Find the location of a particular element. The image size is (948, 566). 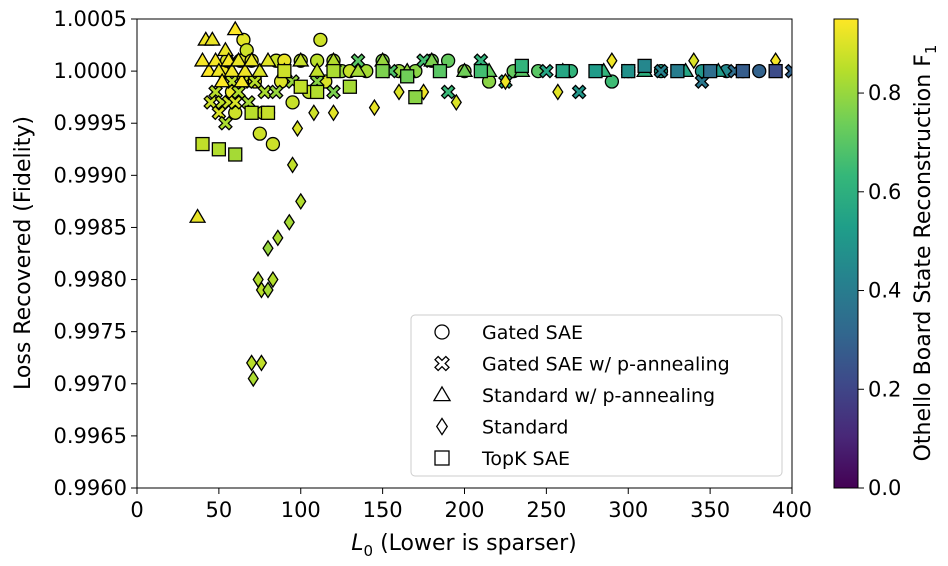

y-tick-label: 0.9980 is located at coordinates (90, 280).